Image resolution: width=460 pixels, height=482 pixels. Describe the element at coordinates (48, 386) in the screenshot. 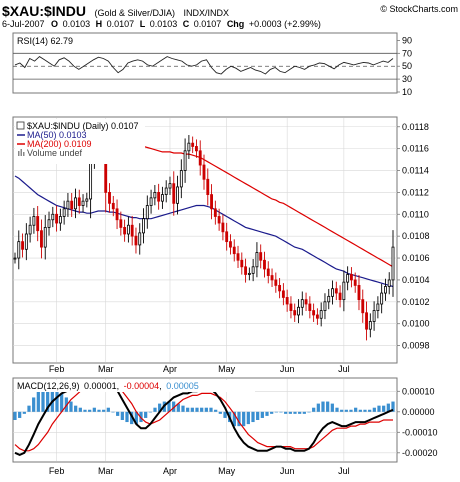

I see `macd-label-prefix: MACD(12,26,9)` at that location.